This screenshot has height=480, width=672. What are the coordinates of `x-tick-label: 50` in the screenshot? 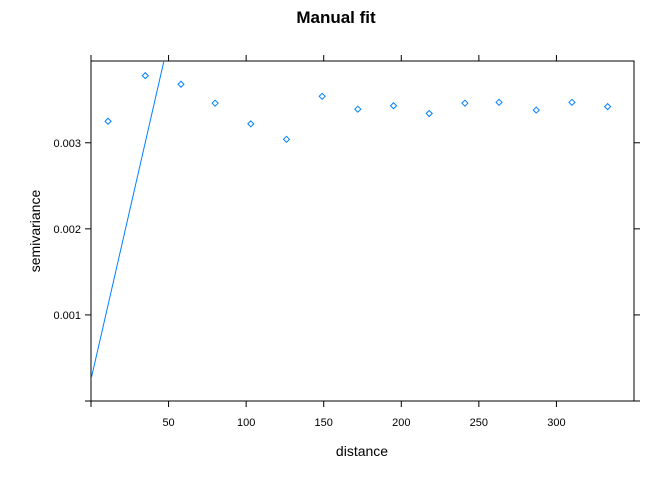 It's located at (168, 423).